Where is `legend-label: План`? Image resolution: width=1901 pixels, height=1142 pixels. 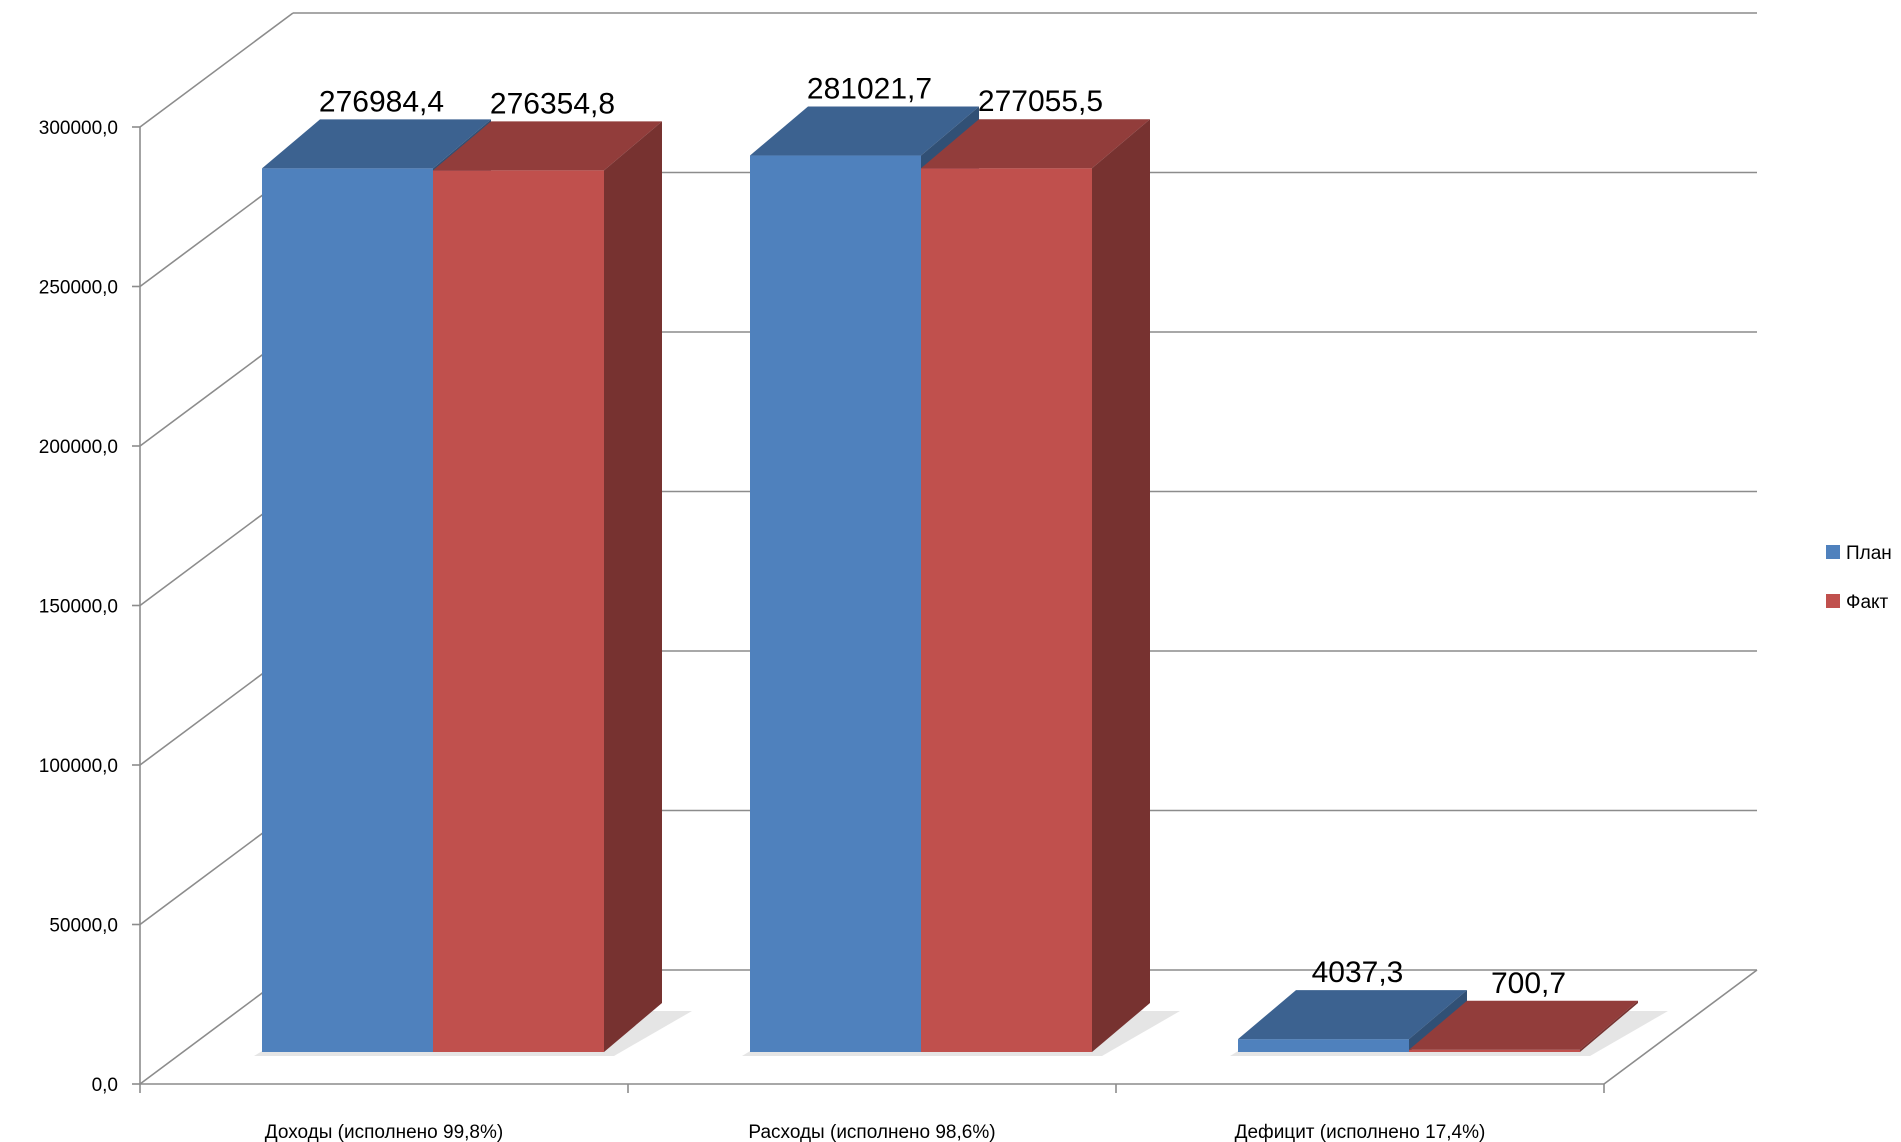
legend-label: План is located at coordinates (1869, 553).